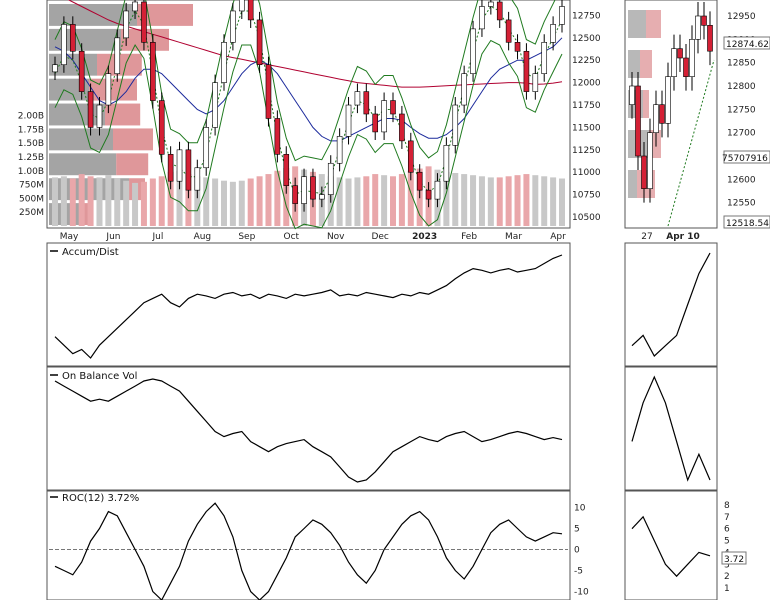 The width and height of the screenshot is (770, 600). I want to click on volume-tick-label: 250M, so click(31, 213).